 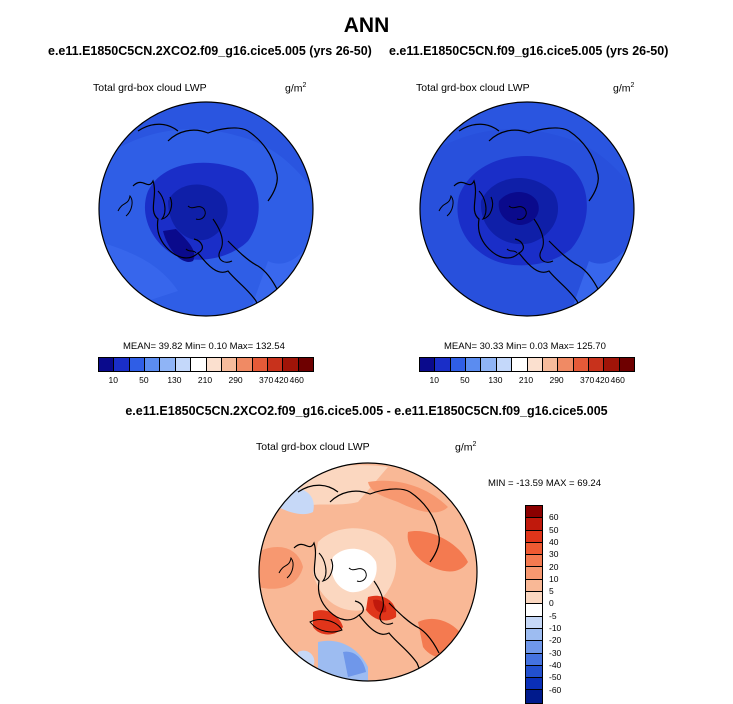 What do you see at coordinates (206, 209) in the screenshot?
I see `left-polar-map` at bounding box center [206, 209].